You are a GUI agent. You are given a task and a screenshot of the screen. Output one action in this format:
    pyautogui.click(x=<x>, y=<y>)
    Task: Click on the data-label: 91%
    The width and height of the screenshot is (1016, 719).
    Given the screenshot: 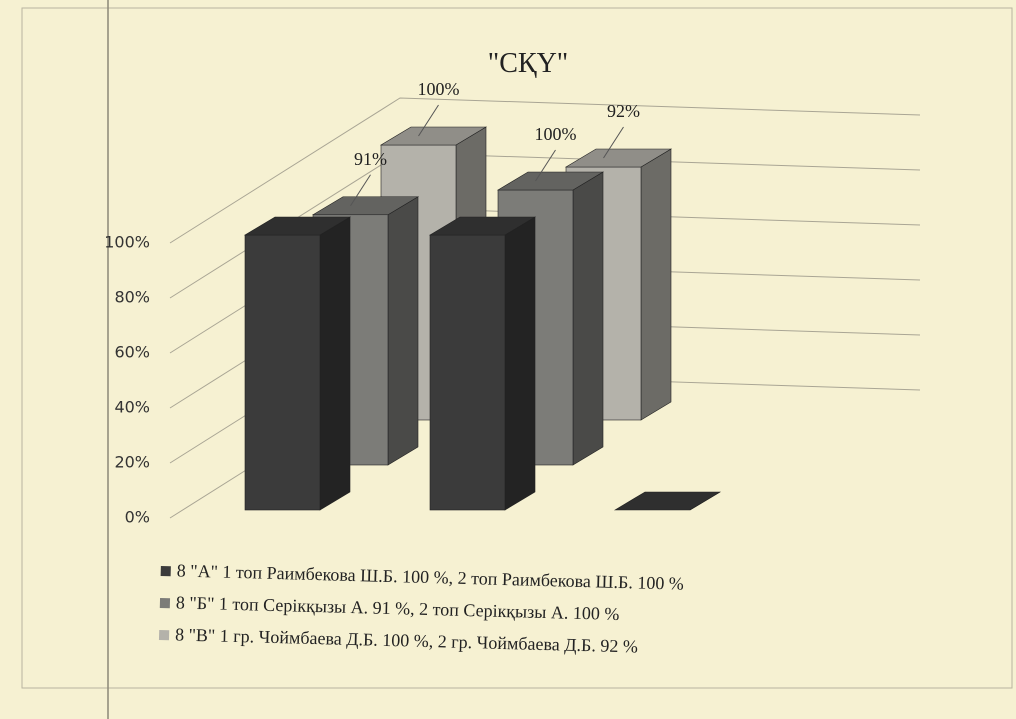 What is the action you would take?
    pyautogui.click(x=370, y=159)
    